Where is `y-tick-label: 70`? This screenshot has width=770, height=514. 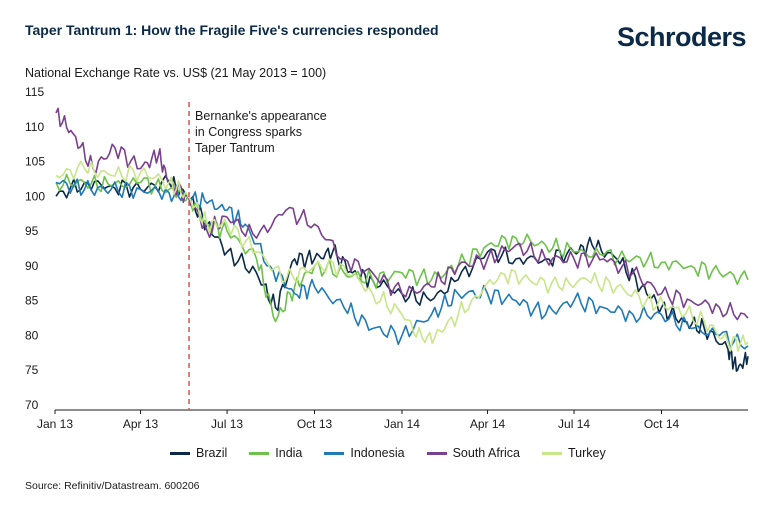
y-tick-label: 70 is located at coordinates (32, 405).